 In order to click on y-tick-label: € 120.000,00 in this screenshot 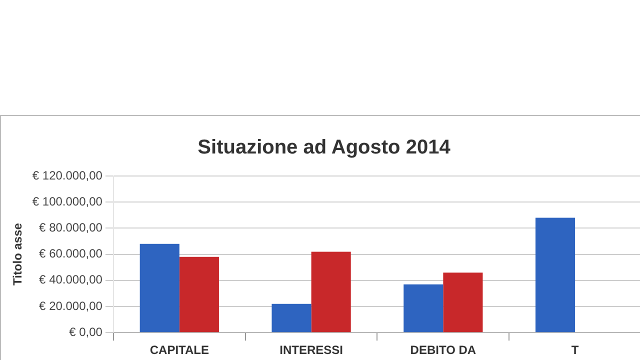, I will do `click(67, 175)`.